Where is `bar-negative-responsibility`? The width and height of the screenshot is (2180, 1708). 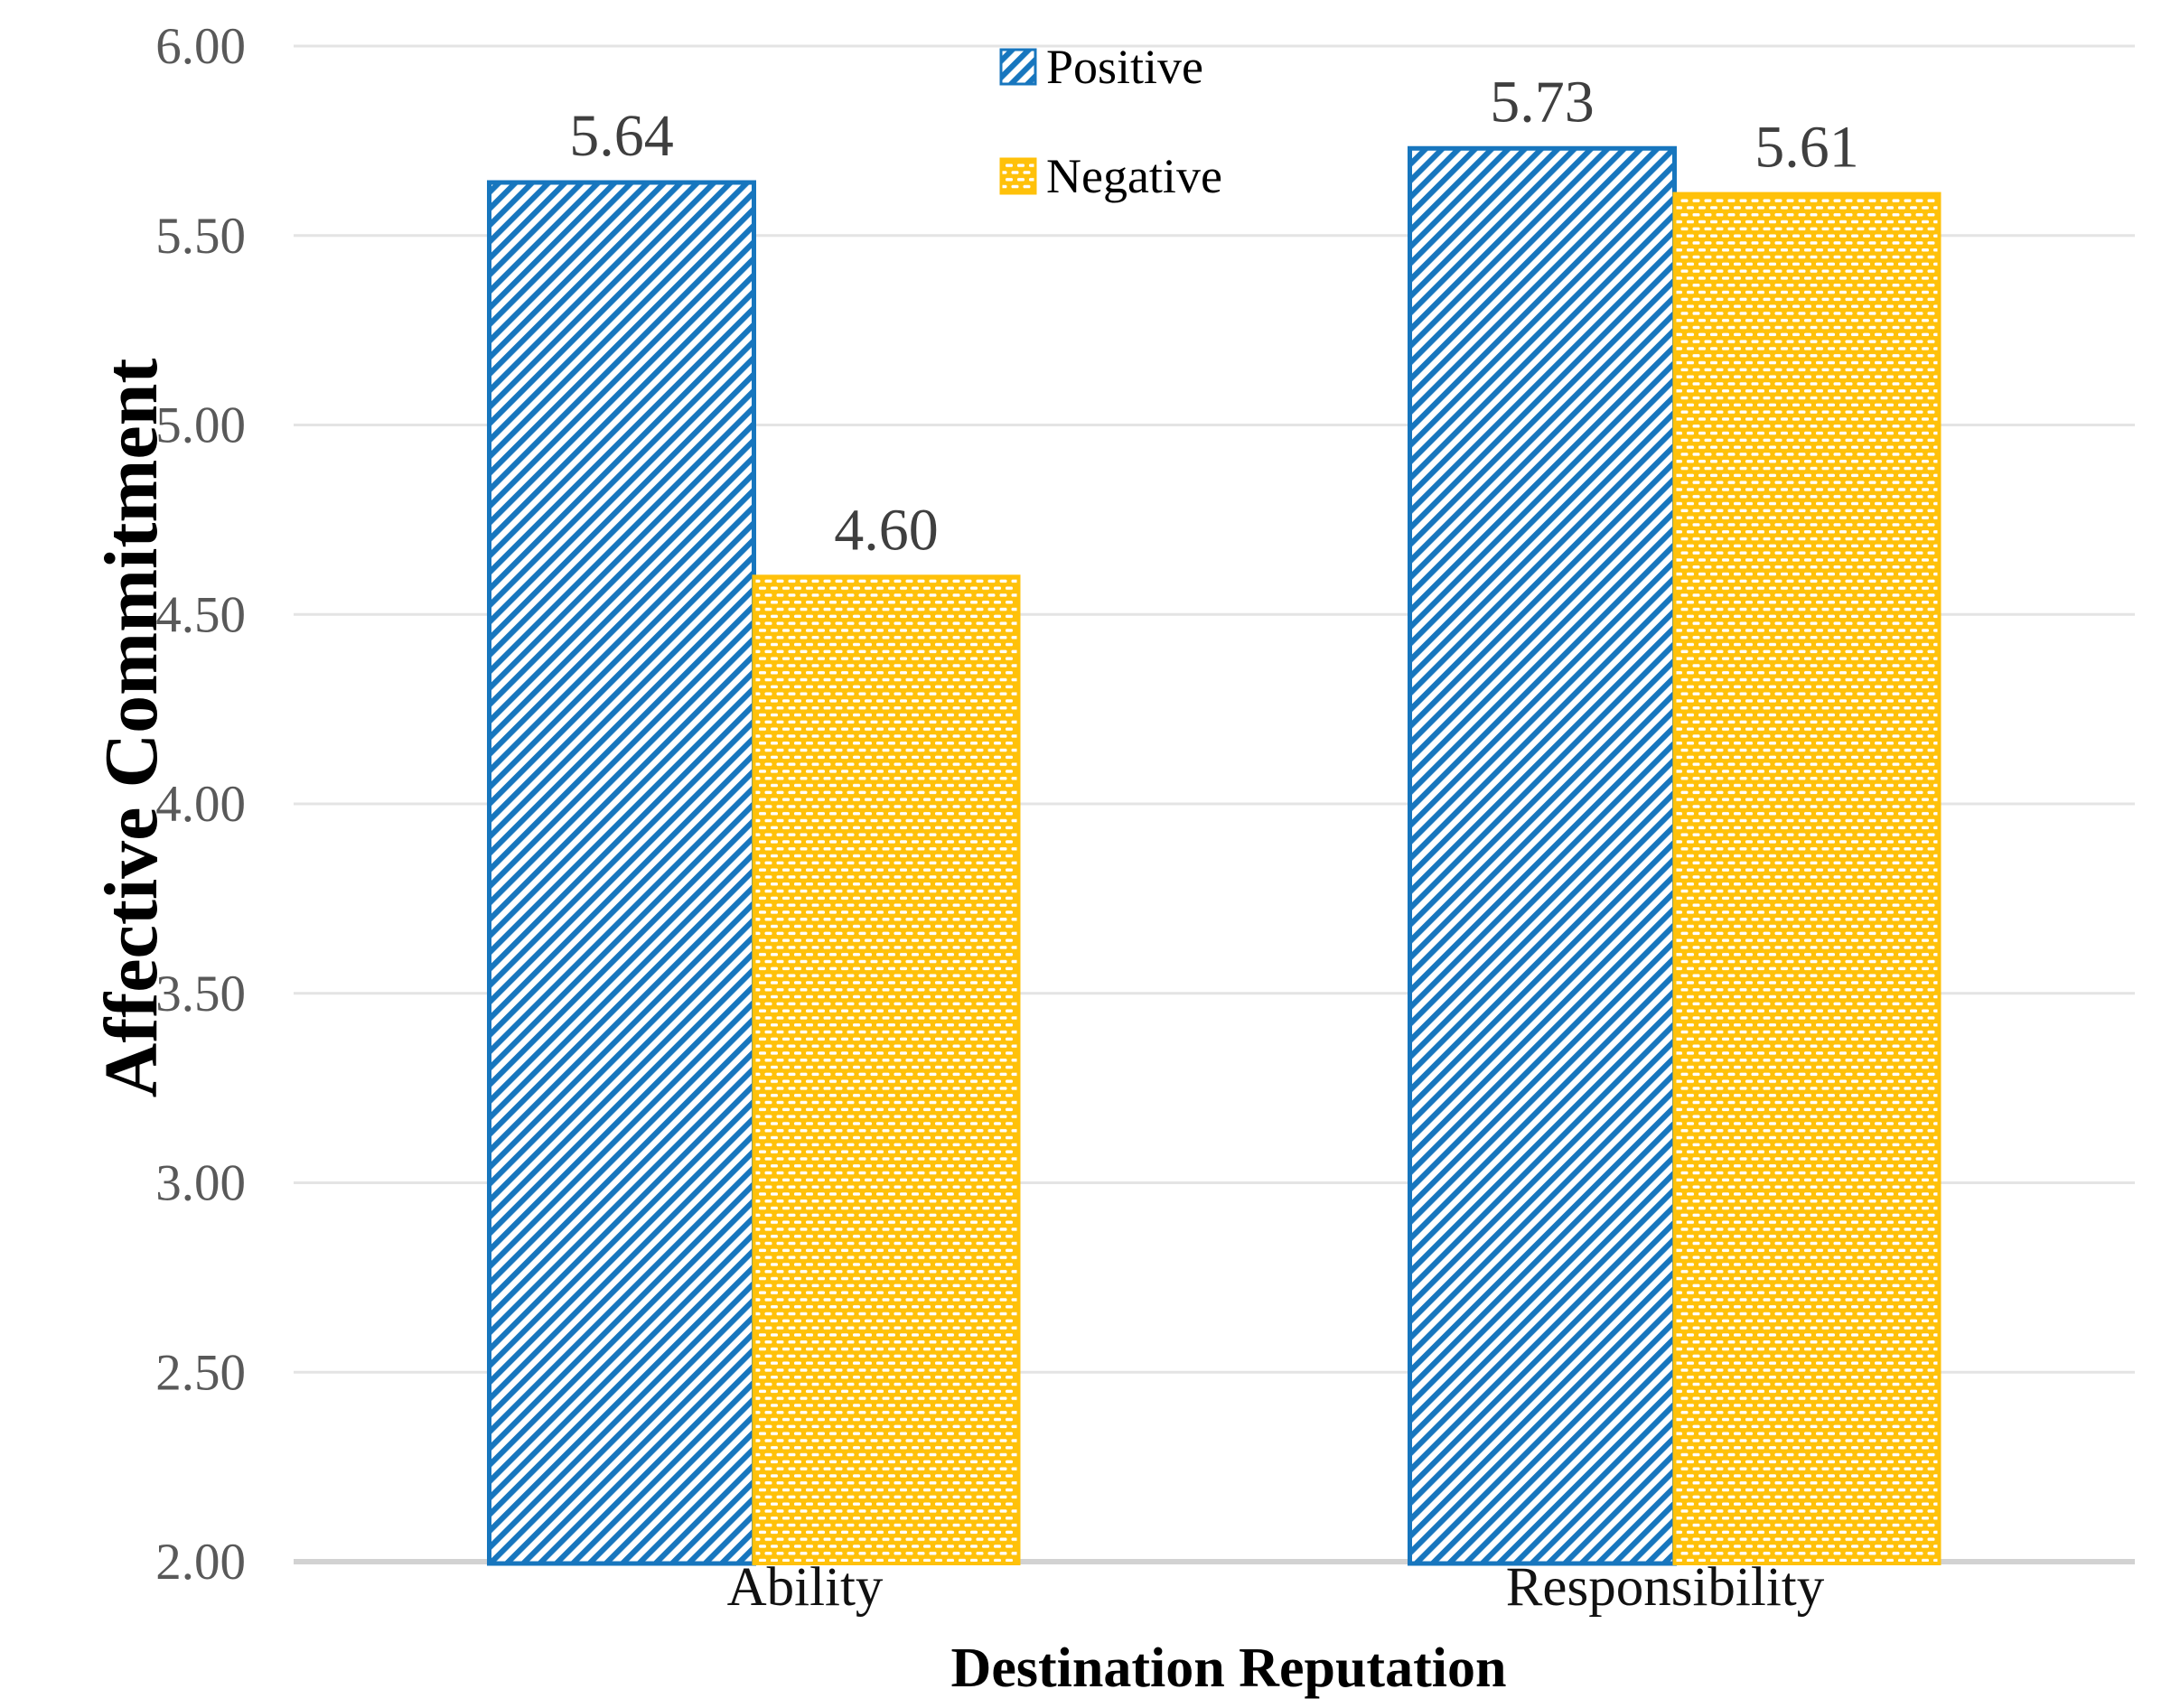 bar-negative-responsibility is located at coordinates (1807, 878).